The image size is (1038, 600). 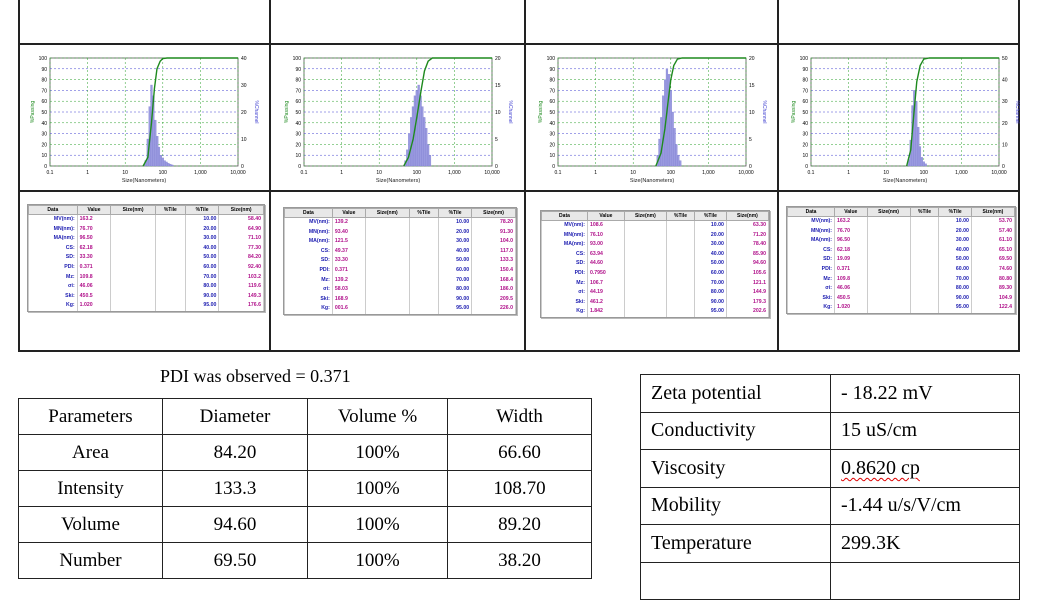 What do you see at coordinates (305, 560) in the screenshot?
I see `table-row: Number 69.50 100% 38.20` at bounding box center [305, 560].